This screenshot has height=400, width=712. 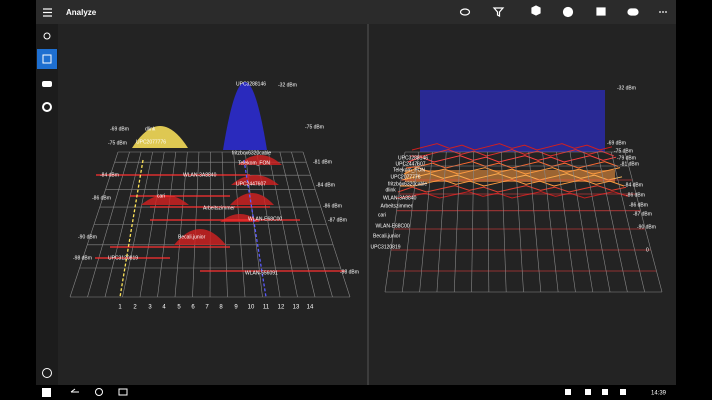 What do you see at coordinates (642, 214) in the screenshot?
I see `level-label: -87 dBm` at bounding box center [642, 214].